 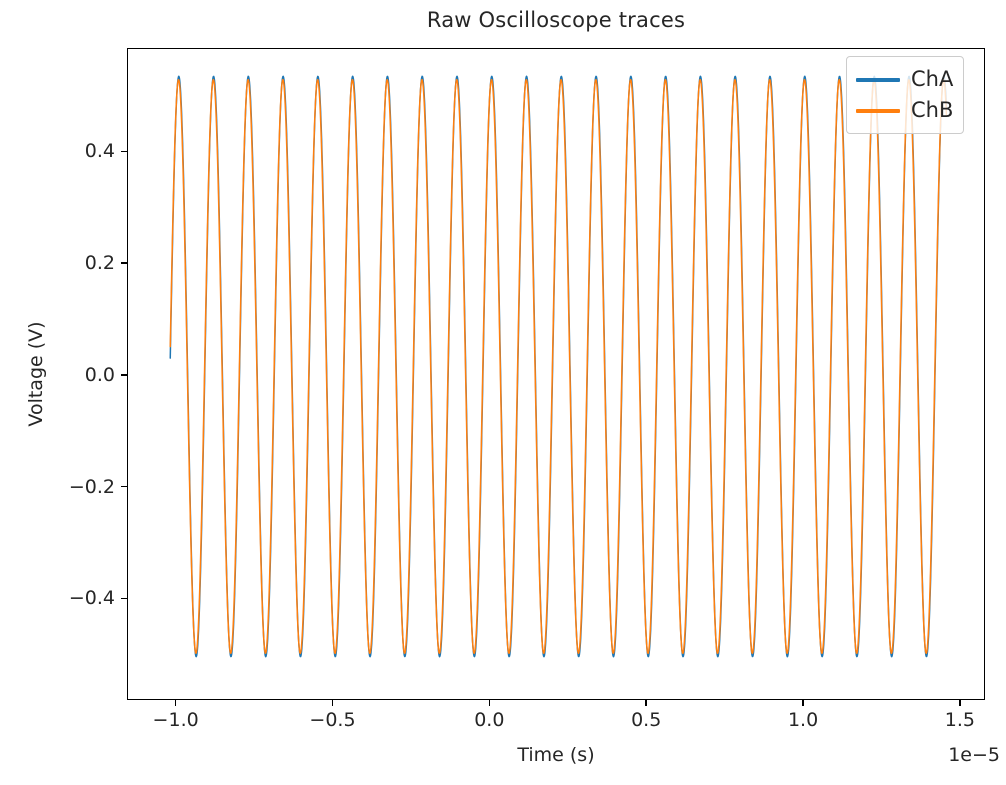 What do you see at coordinates (99, 151) in the screenshot?
I see `y-tick-label: 0.4` at bounding box center [99, 151].